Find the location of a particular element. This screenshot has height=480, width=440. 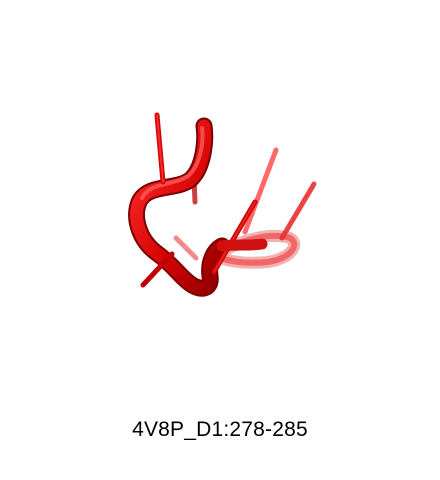

structure-id-caption: 4V8P_D1:278-285 is located at coordinates (220, 429).